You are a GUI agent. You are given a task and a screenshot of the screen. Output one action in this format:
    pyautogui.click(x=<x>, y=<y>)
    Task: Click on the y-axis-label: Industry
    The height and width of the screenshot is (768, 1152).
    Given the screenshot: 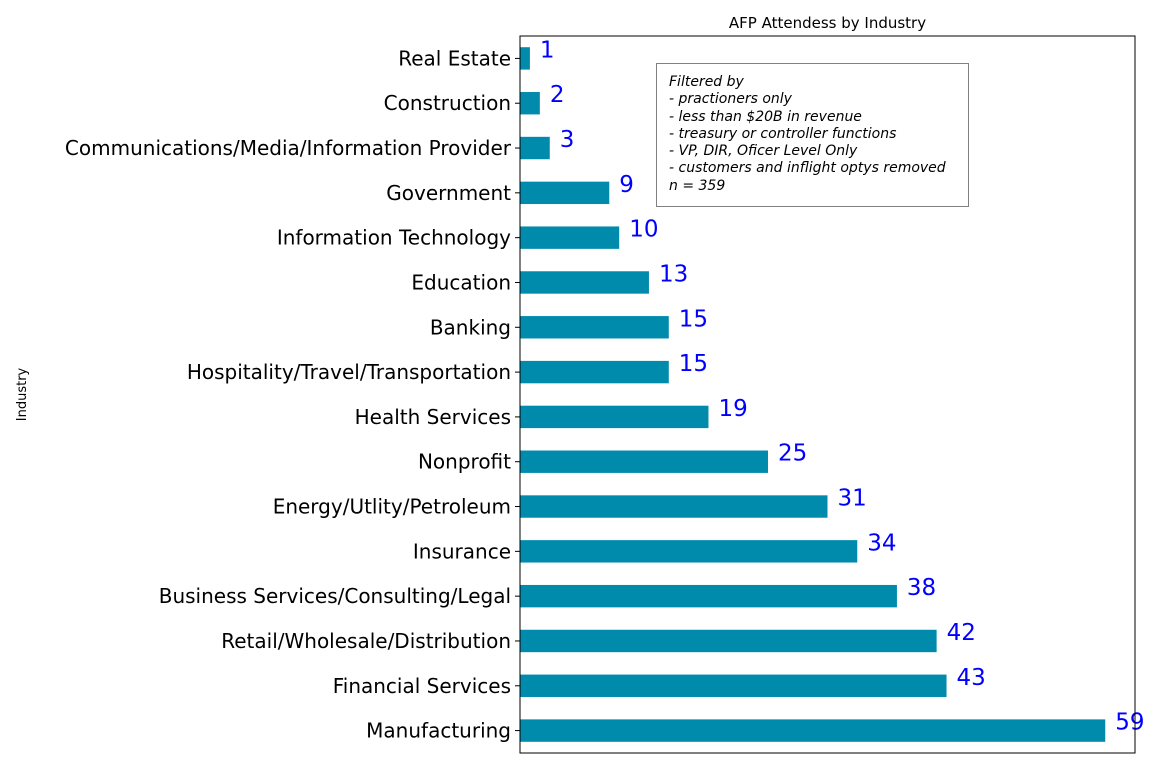 What is the action you would take?
    pyautogui.click(x=22, y=394)
    